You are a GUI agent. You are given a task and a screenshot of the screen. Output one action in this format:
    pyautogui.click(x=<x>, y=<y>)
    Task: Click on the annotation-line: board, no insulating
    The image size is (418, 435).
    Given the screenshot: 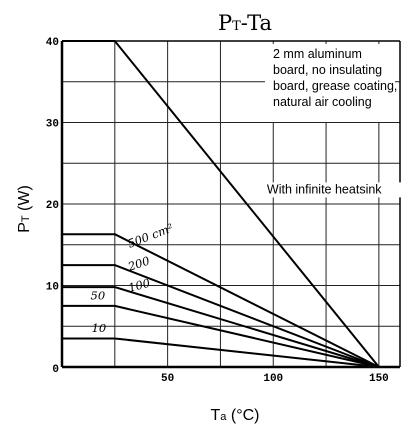 What is the action you would take?
    pyautogui.click(x=327, y=70)
    